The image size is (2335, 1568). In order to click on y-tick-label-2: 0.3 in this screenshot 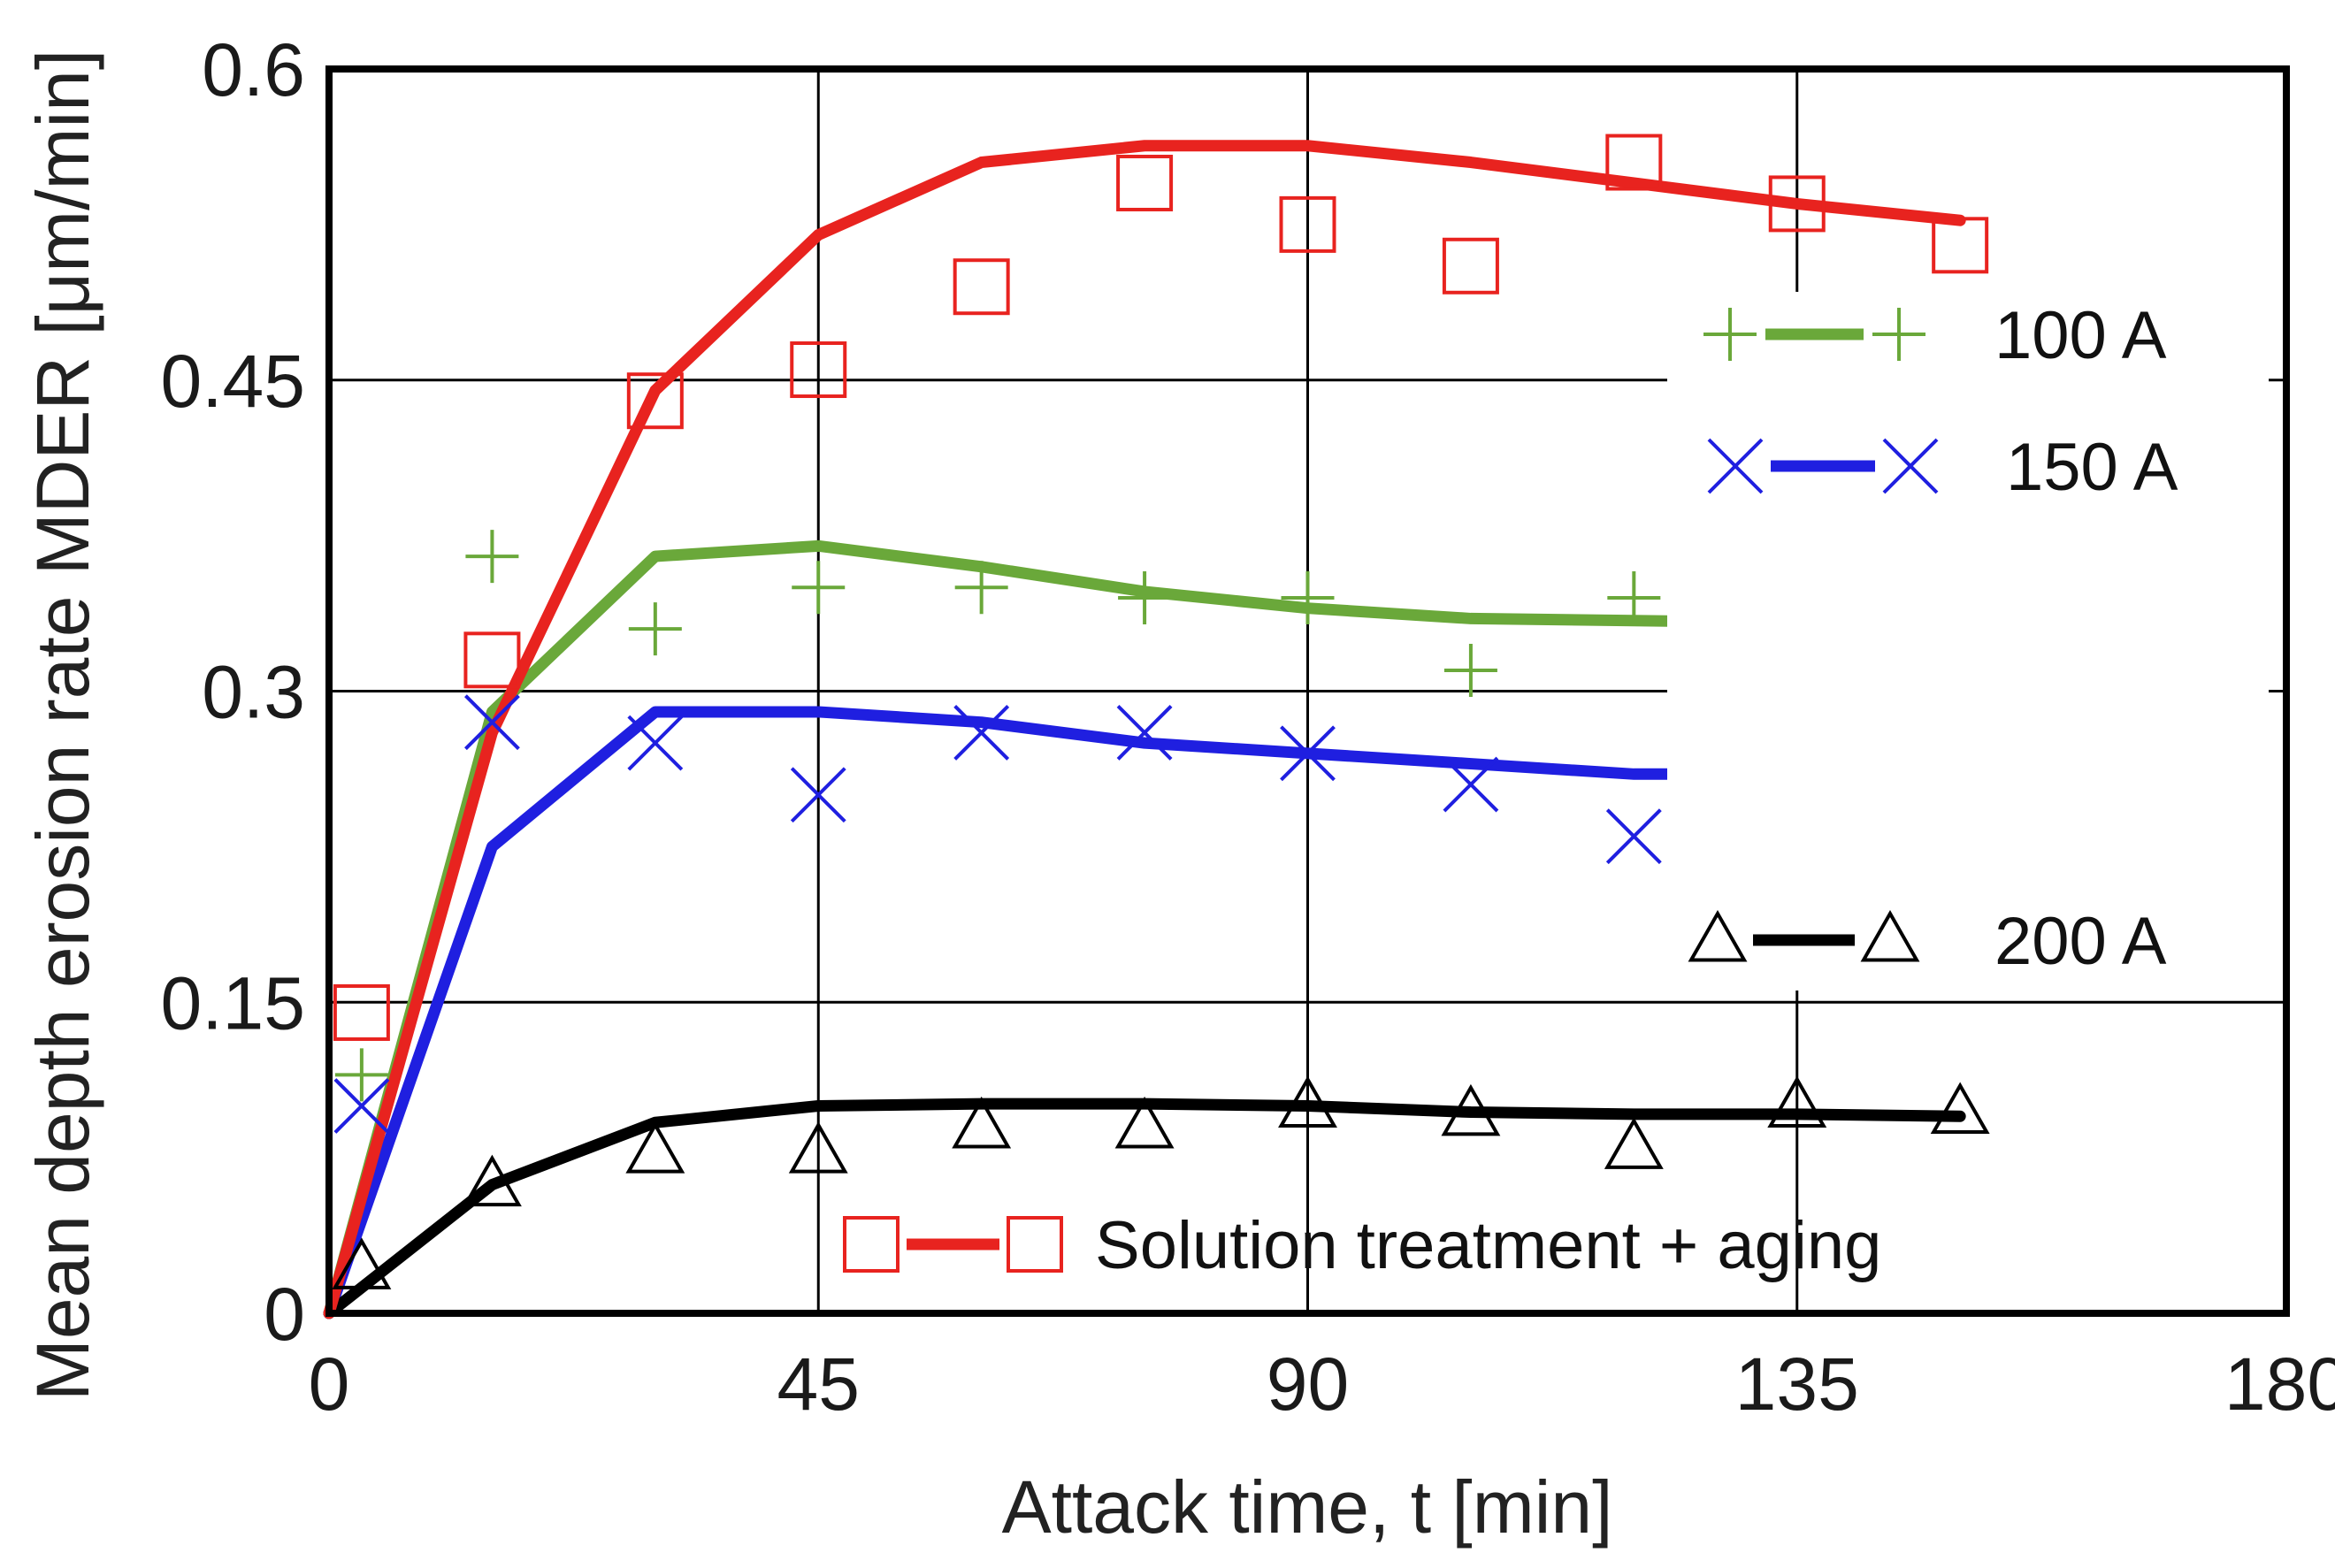, I will do `click(254, 692)`.